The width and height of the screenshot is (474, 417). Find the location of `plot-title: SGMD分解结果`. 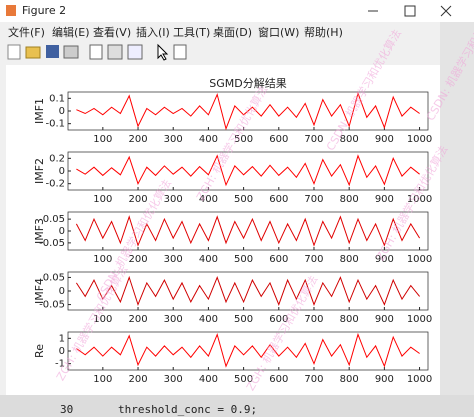

plot-title: SGMD分解结果 is located at coordinates (247, 83).